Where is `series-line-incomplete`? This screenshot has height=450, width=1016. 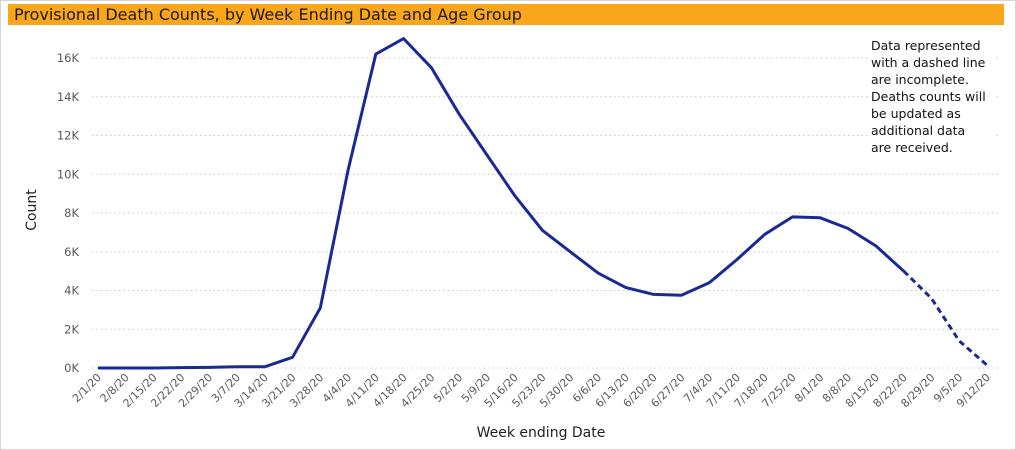 series-line-incomplete is located at coordinates (945, 318).